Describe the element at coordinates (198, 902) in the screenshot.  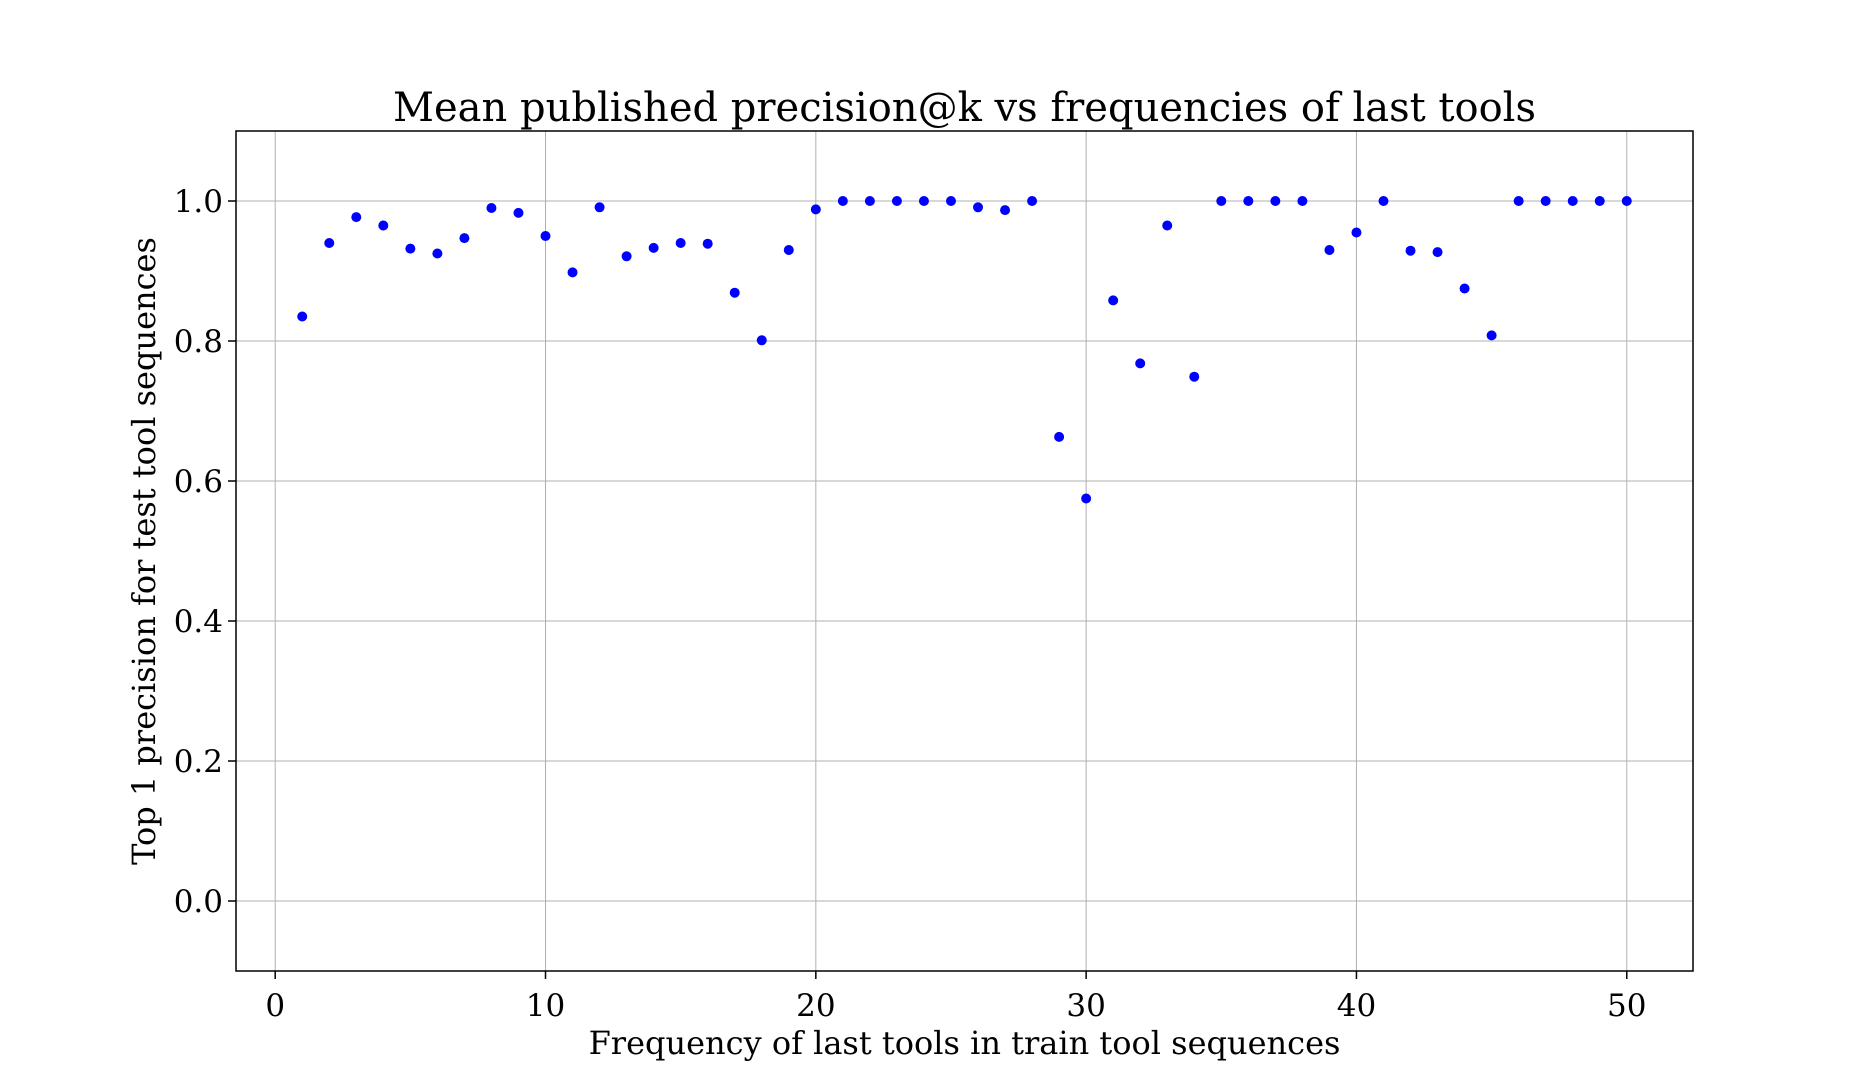
I see `y-tick-label: 0.0` at that location.